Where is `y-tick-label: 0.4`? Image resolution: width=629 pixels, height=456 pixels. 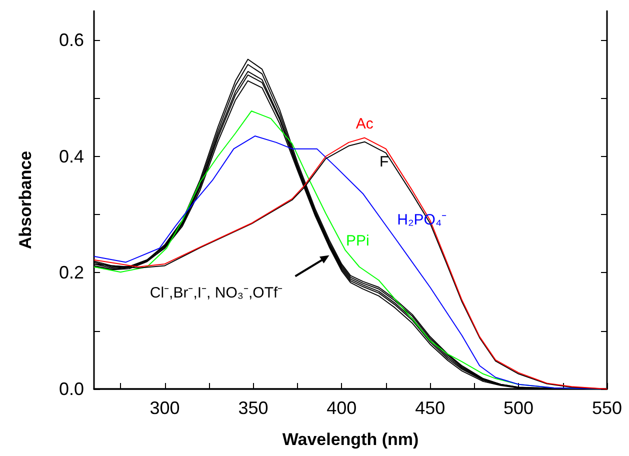 y-tick-label: 0.4 is located at coordinates (71, 156).